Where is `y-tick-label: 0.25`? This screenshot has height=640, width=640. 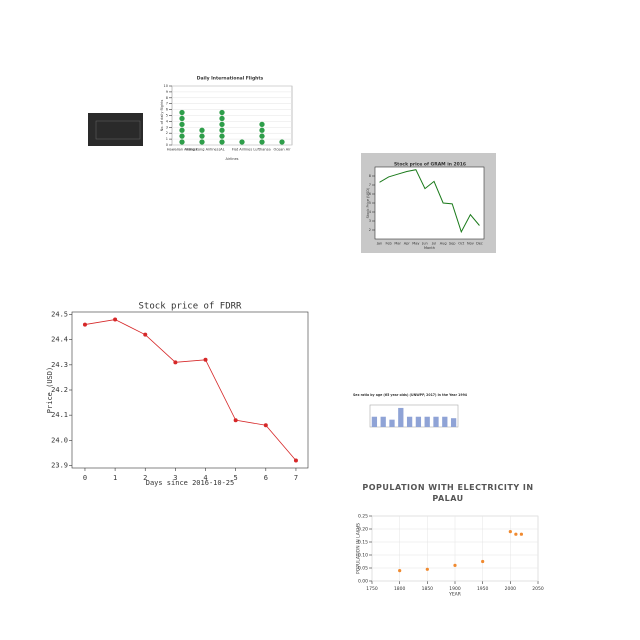 y-tick-label: 0.25 is located at coordinates (363, 517).